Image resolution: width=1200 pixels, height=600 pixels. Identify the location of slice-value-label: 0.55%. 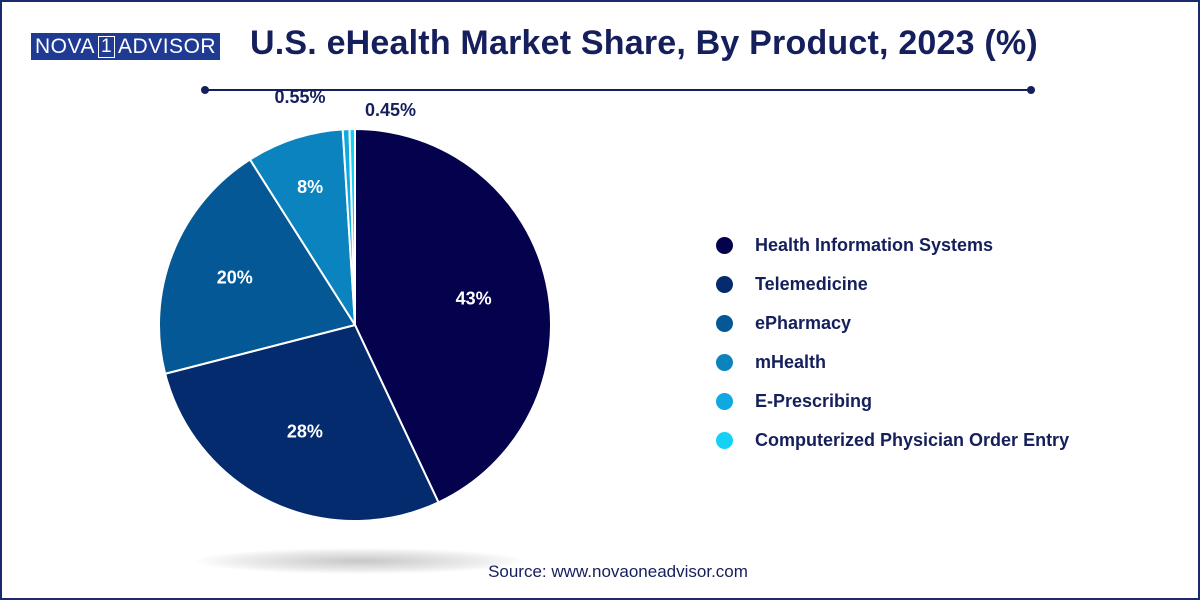
(299, 97).